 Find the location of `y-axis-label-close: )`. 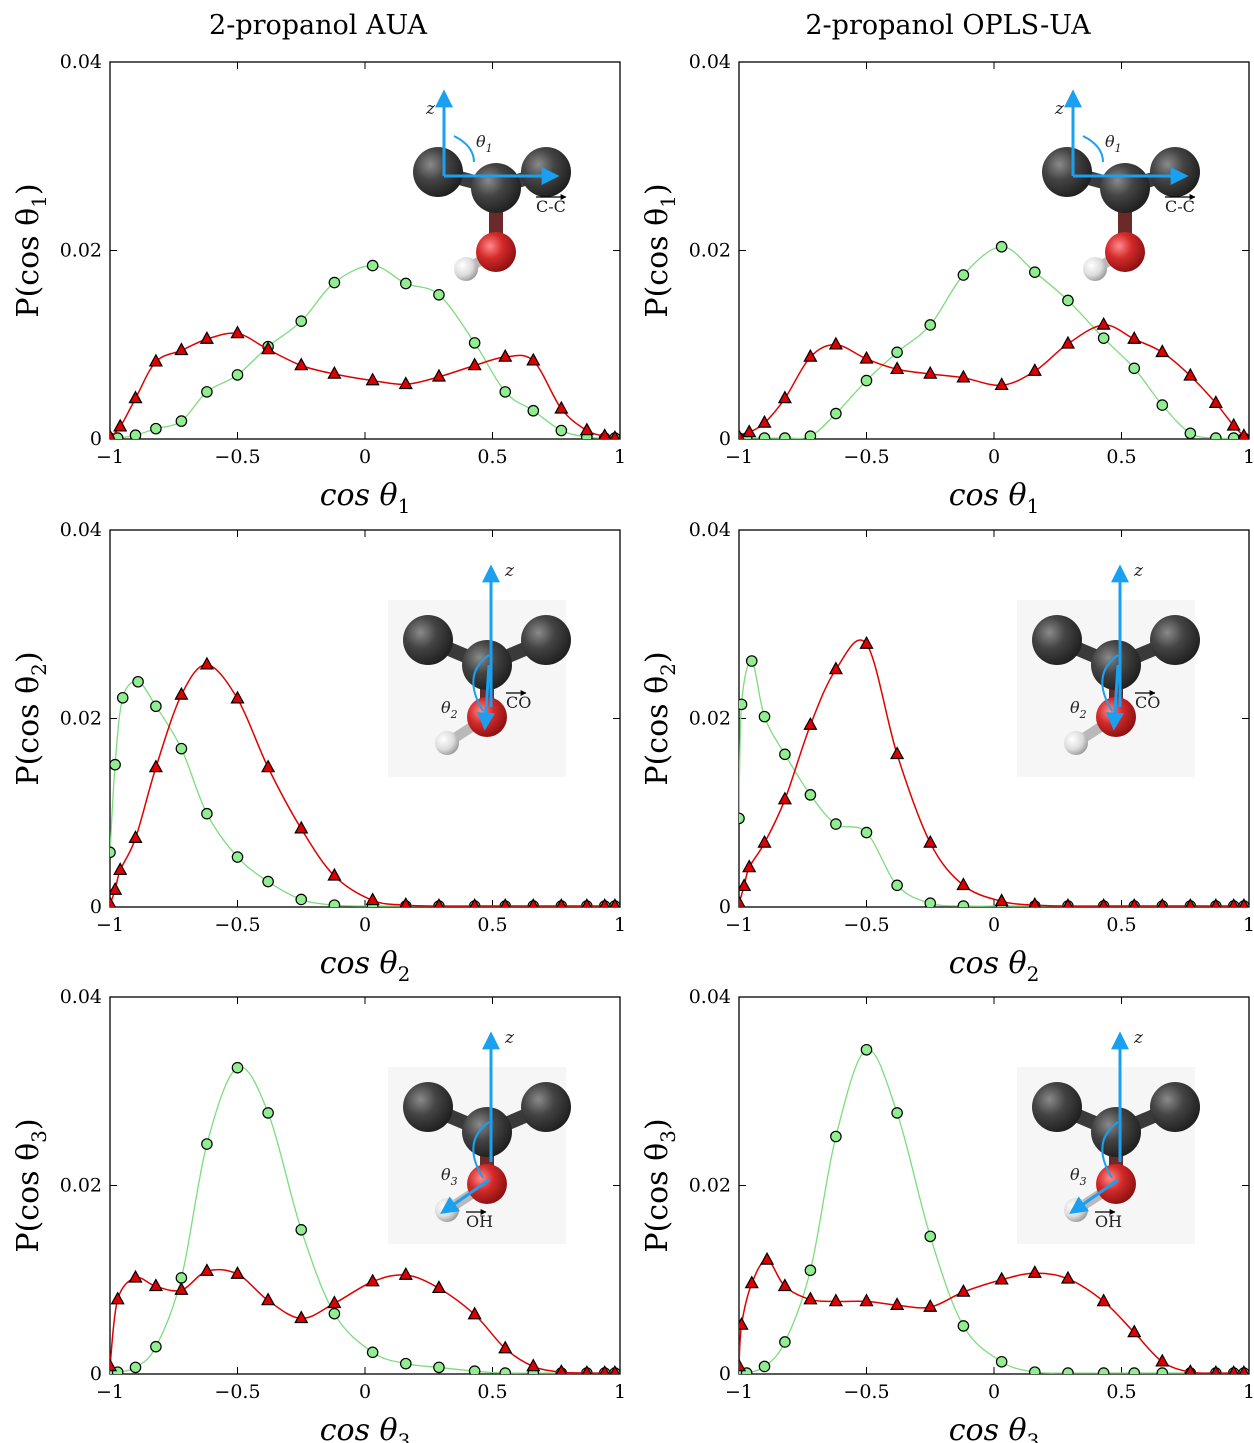

y-axis-label-close: ) is located at coordinates (657, 657).